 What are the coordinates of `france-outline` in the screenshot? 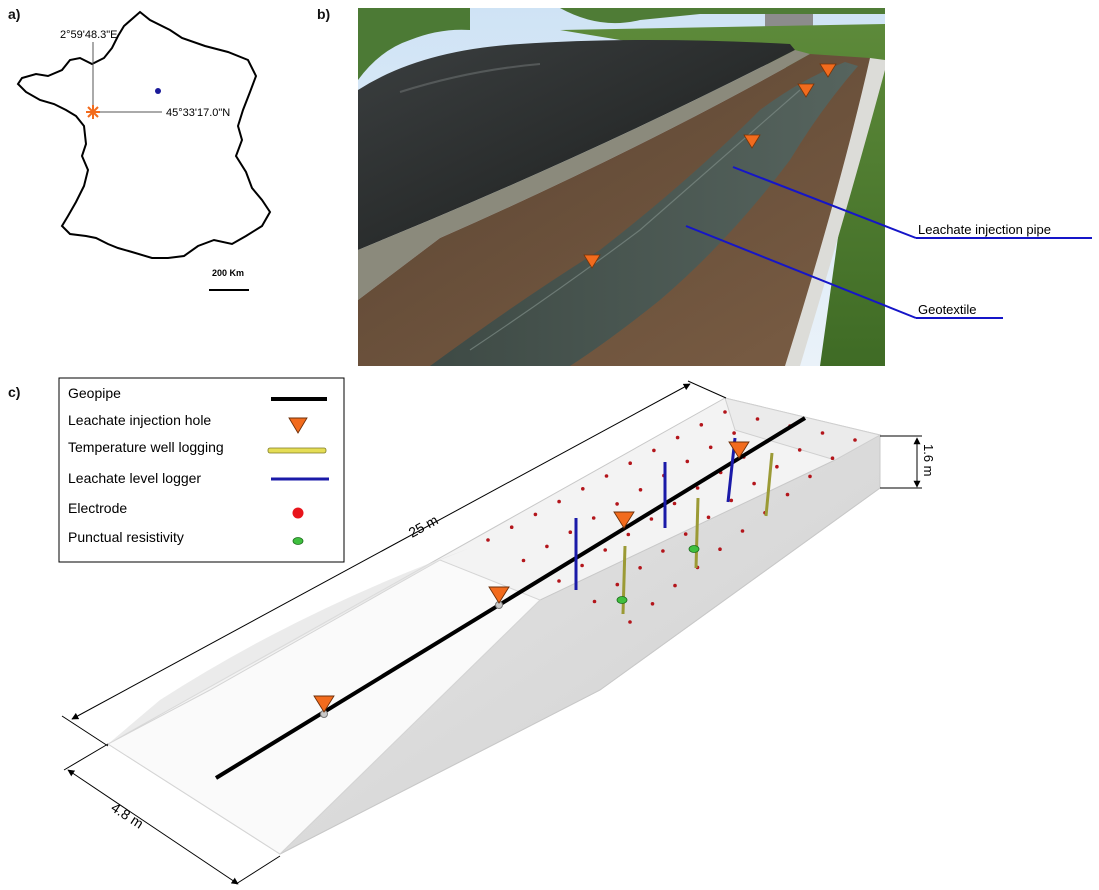 It's located at (144, 134).